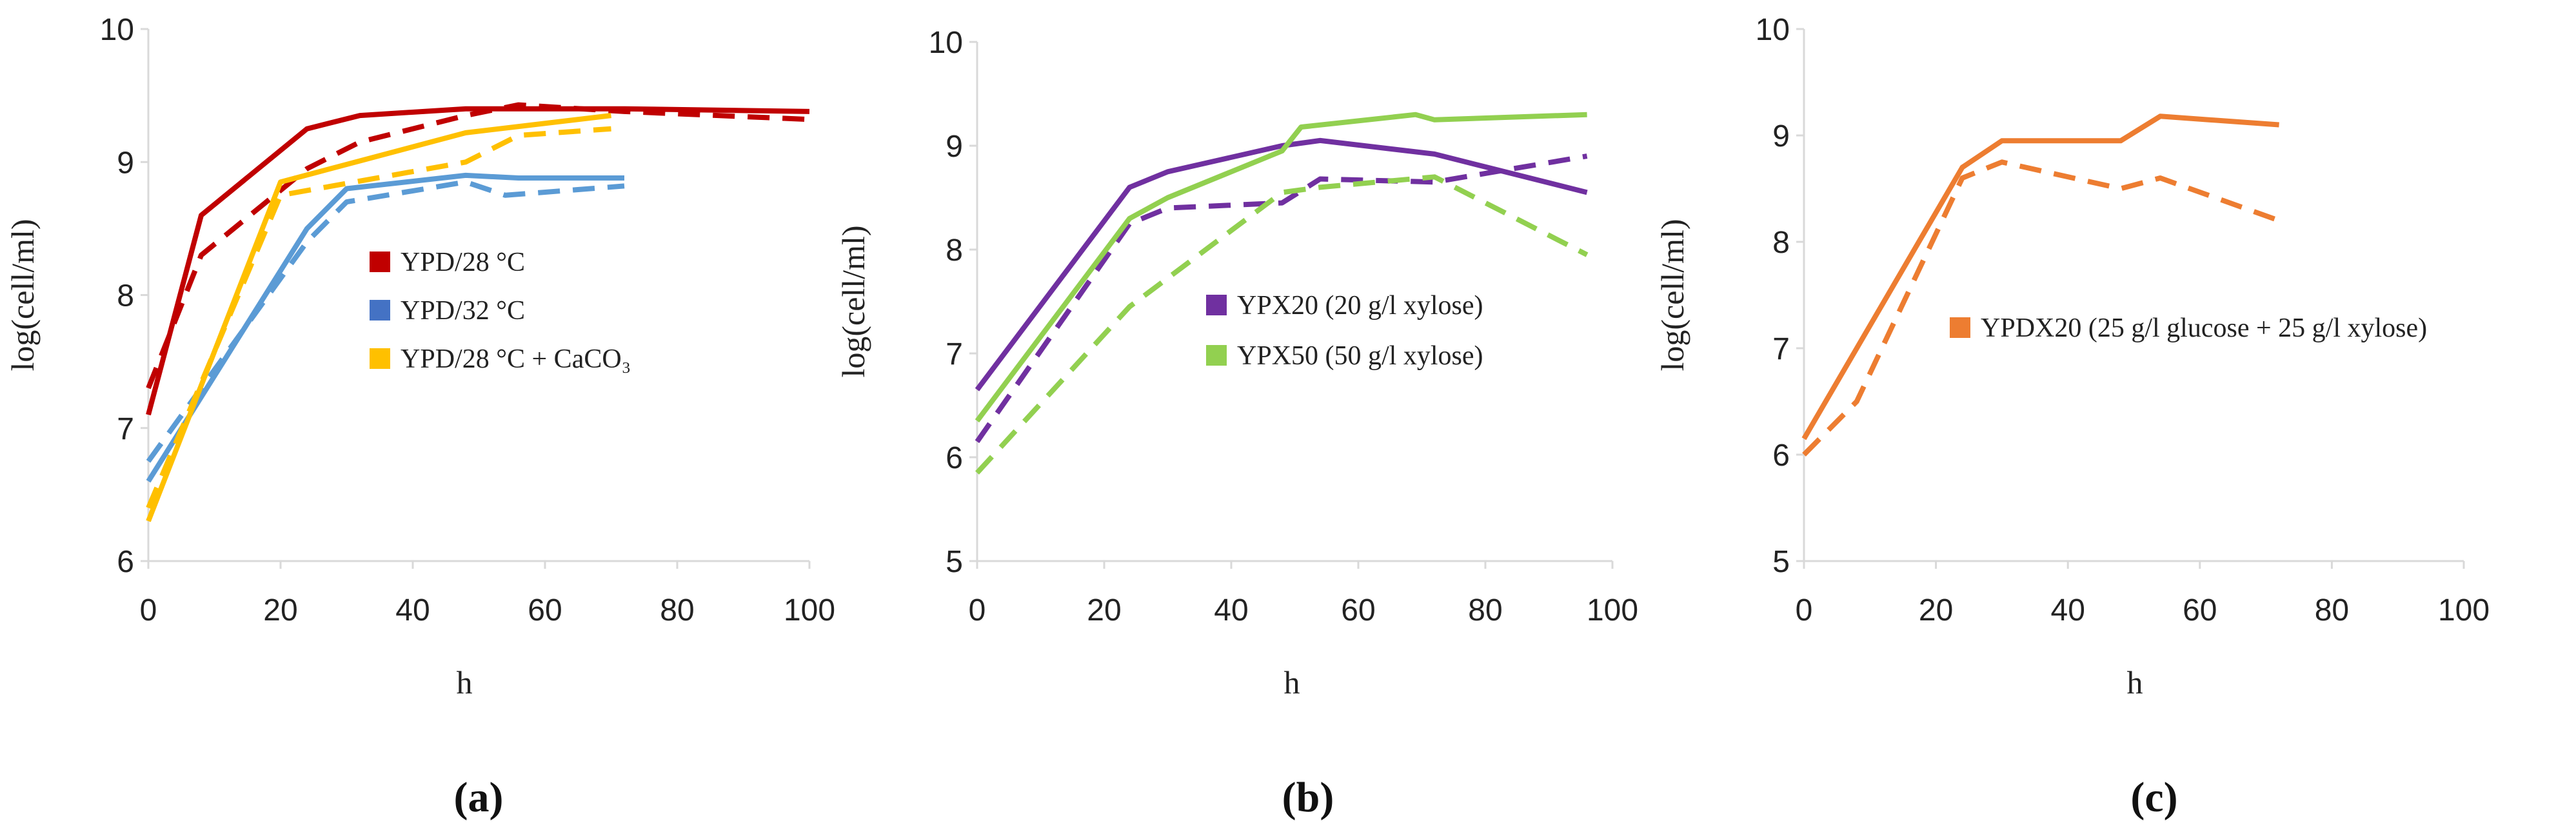 This screenshot has height=839, width=2576. I want to click on legend-label: YPDX20 (25 g/l glucose + 25 g/l xylose), so click(2204, 328).